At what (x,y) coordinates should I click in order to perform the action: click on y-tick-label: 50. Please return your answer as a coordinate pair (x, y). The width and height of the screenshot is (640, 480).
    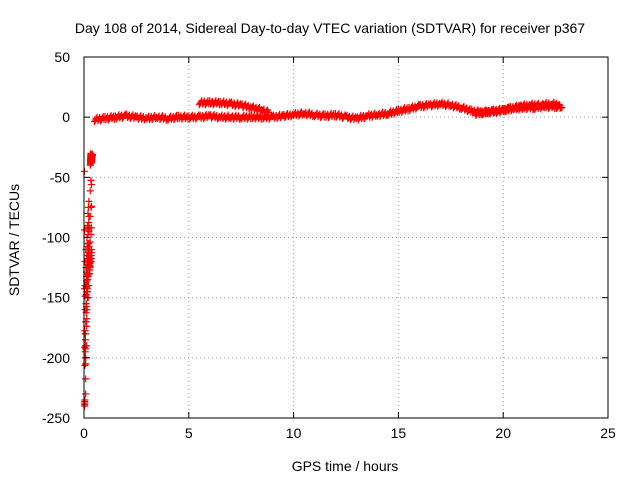
    Looking at the image, I should click on (62, 57).